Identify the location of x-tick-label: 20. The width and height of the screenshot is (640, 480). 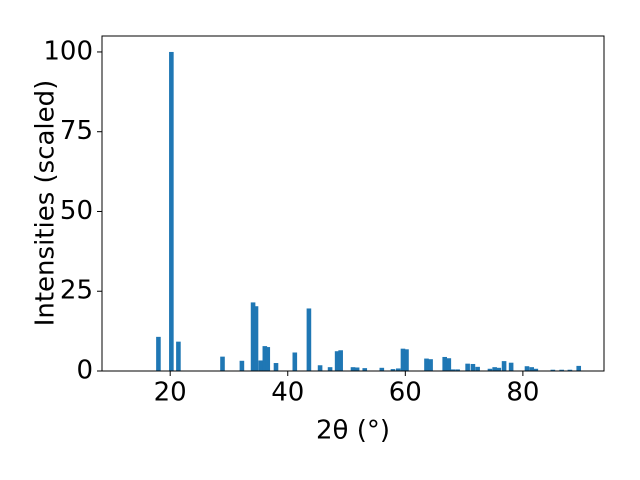
(170, 393).